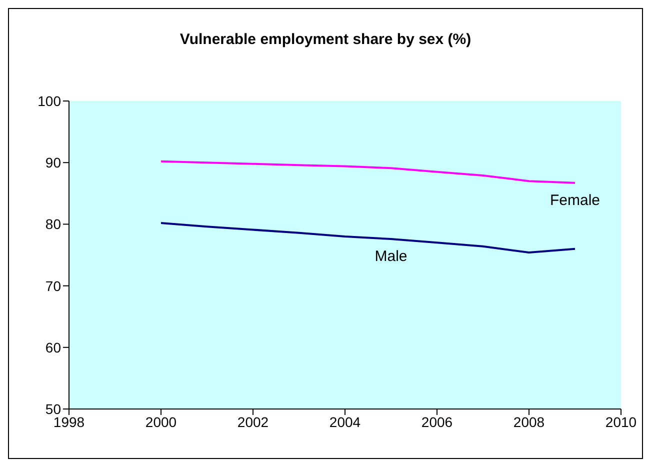 Image resolution: width=651 pixels, height=467 pixels. What do you see at coordinates (575, 200) in the screenshot?
I see `series-label: Female` at bounding box center [575, 200].